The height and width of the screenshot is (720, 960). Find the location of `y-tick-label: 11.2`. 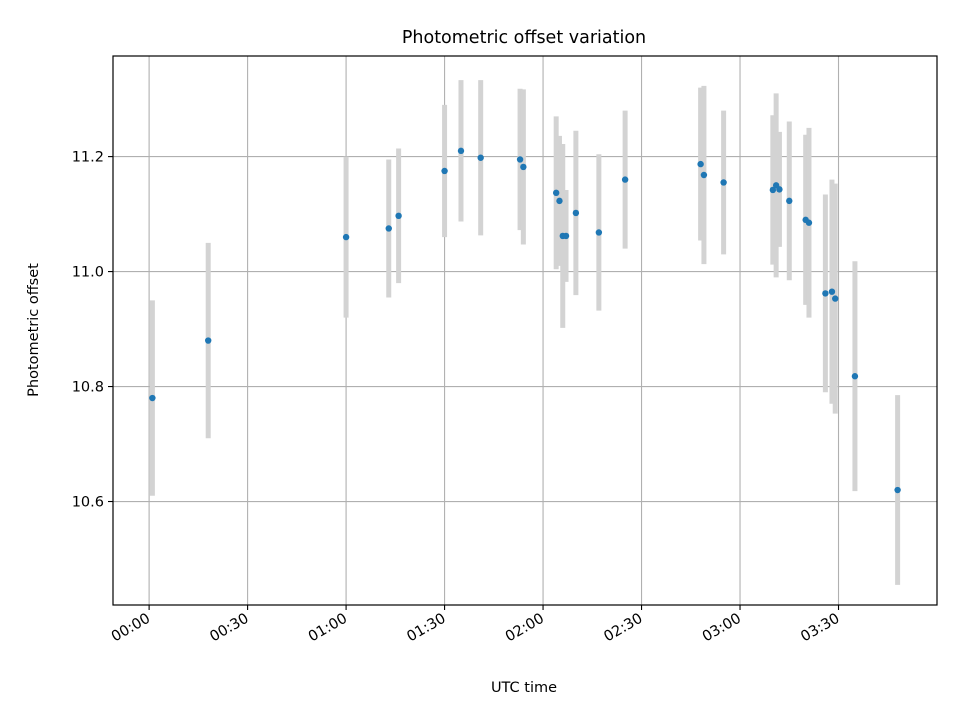

y-tick-label: 11.2 is located at coordinates (88, 158).